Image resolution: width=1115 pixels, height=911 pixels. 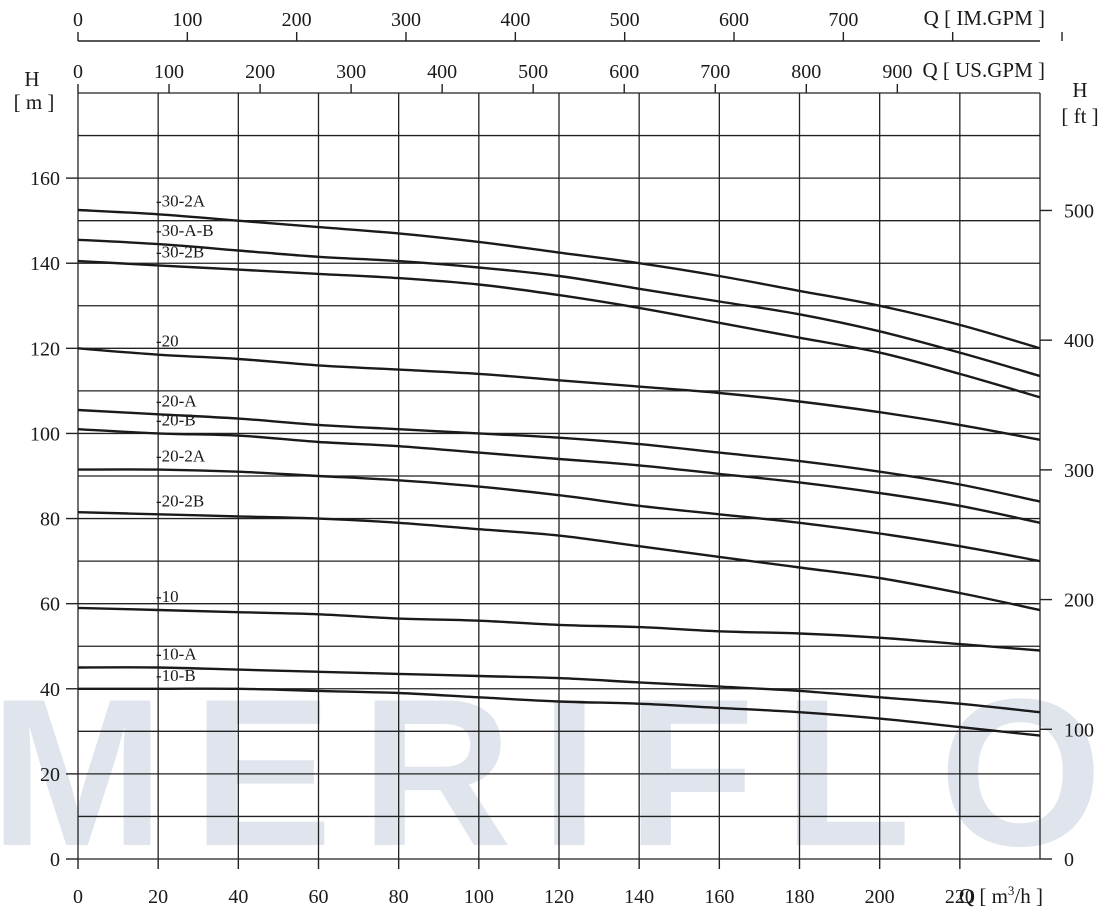 What do you see at coordinates (533, 72) in the screenshot?
I see `usgpm-tick-label: 500` at bounding box center [533, 72].